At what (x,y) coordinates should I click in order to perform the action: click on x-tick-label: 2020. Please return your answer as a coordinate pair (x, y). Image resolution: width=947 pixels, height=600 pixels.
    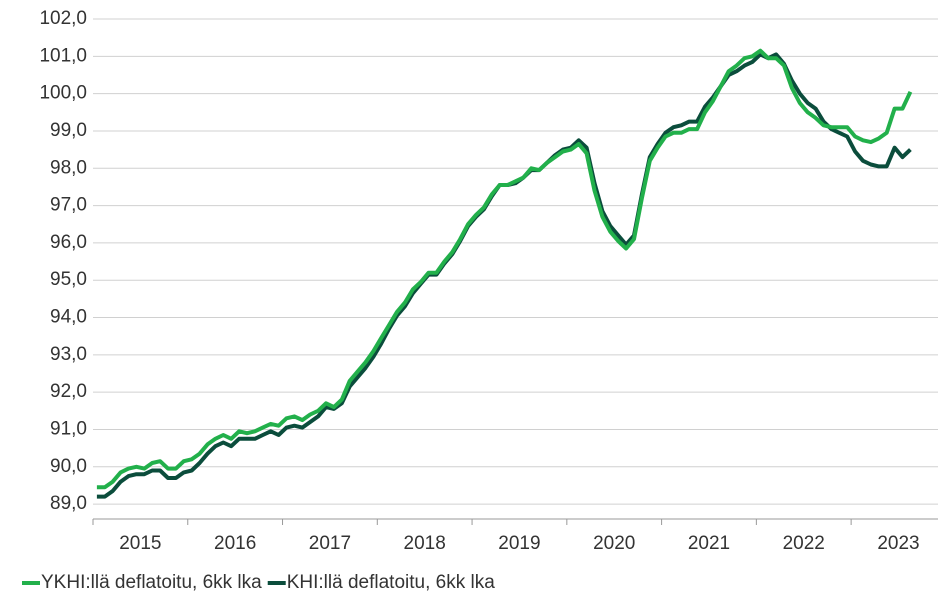
    Looking at the image, I should click on (614, 543).